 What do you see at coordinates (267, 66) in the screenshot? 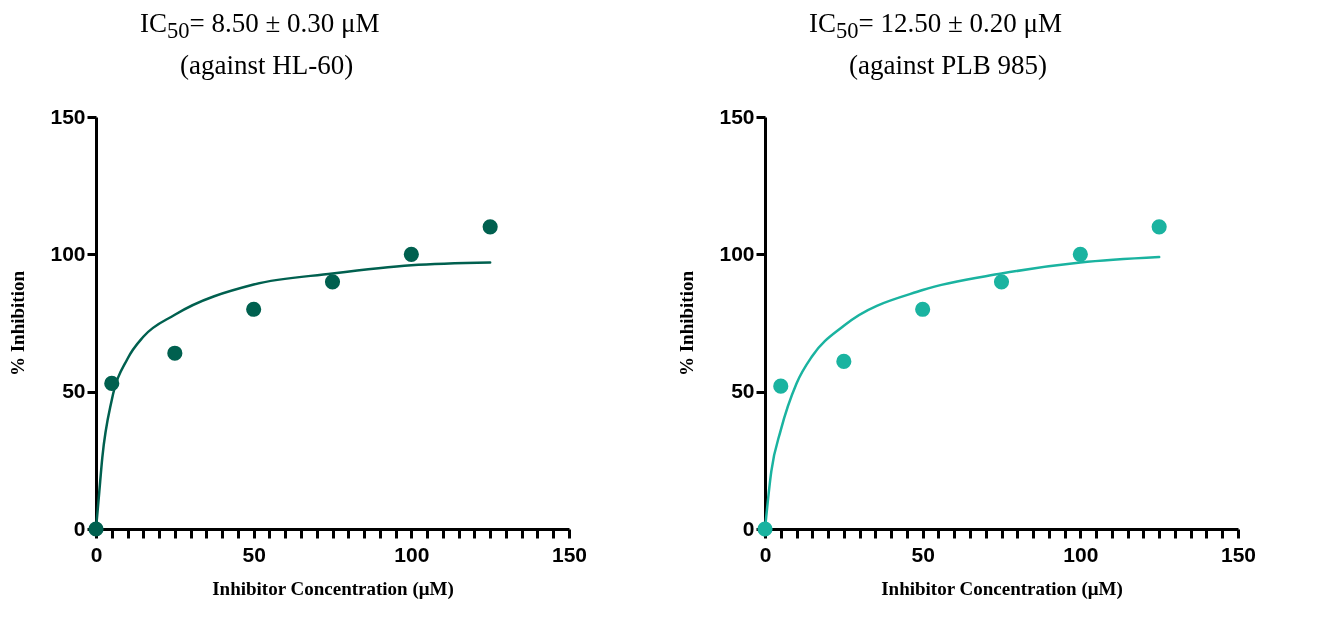
I see `chart-subtitle: (against HL-60)` at bounding box center [267, 66].